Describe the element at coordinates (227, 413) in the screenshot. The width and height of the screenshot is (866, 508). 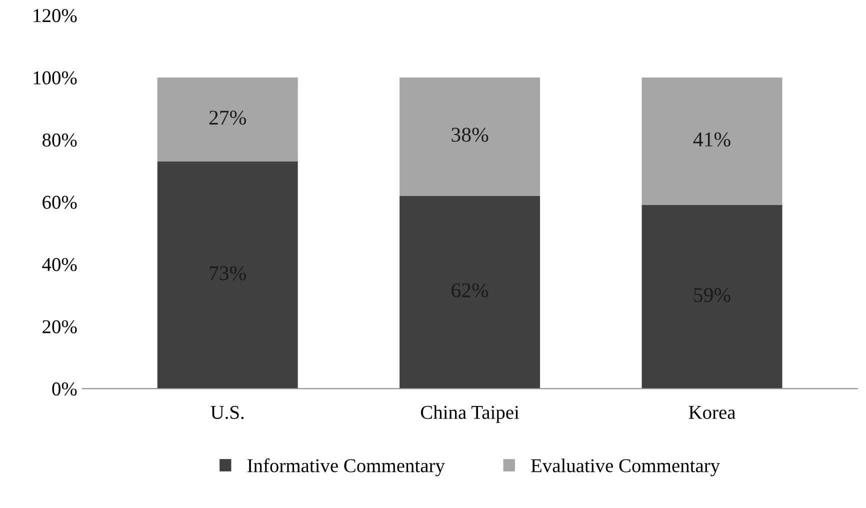
I see `x-tick-label: U.S.` at that location.